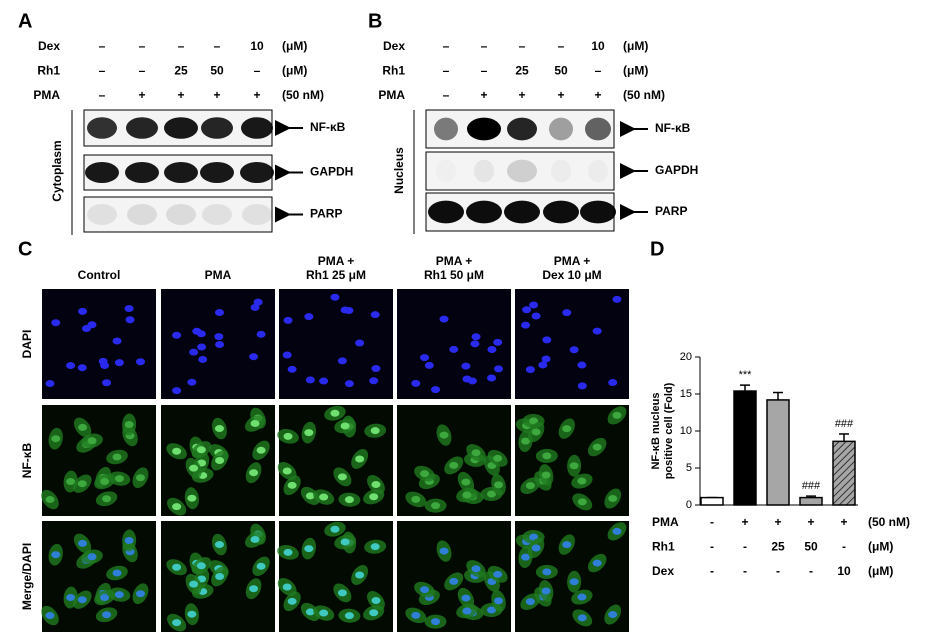  Describe the element at coordinates (336, 275) in the screenshot. I see `column-header: Rh1 25 μM` at that location.